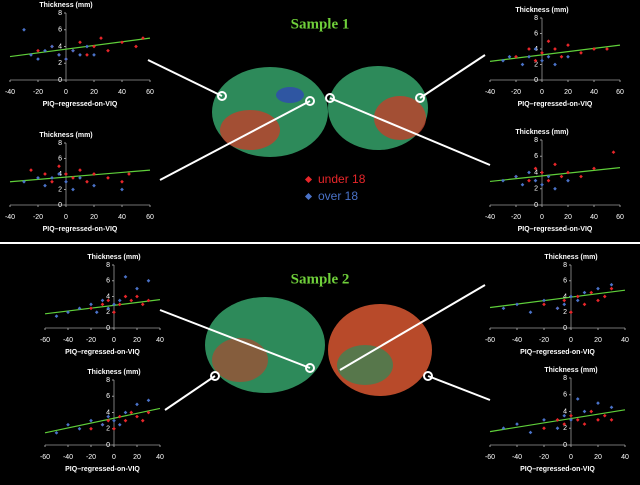 The height and width of the screenshot is (485, 640). Describe the element at coordinates (150, 217) in the screenshot. I see `x-tick-label: 60` at that location.